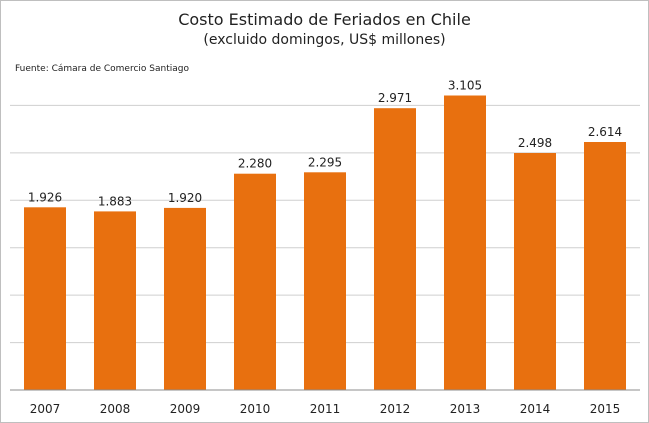 The image size is (649, 423). I want to click on value-label-2013: 3.105, so click(465, 86).